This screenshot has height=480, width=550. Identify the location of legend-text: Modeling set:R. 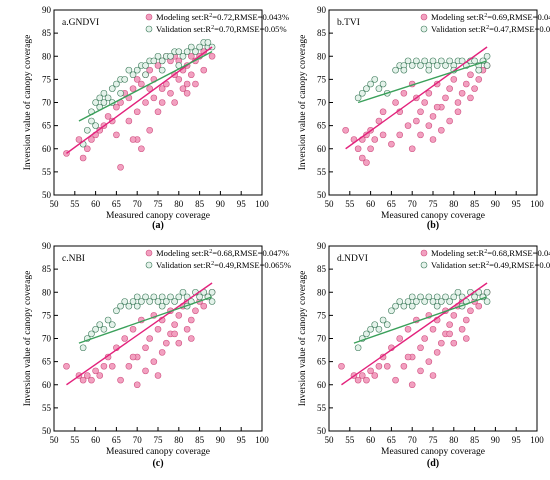
(183, 253).